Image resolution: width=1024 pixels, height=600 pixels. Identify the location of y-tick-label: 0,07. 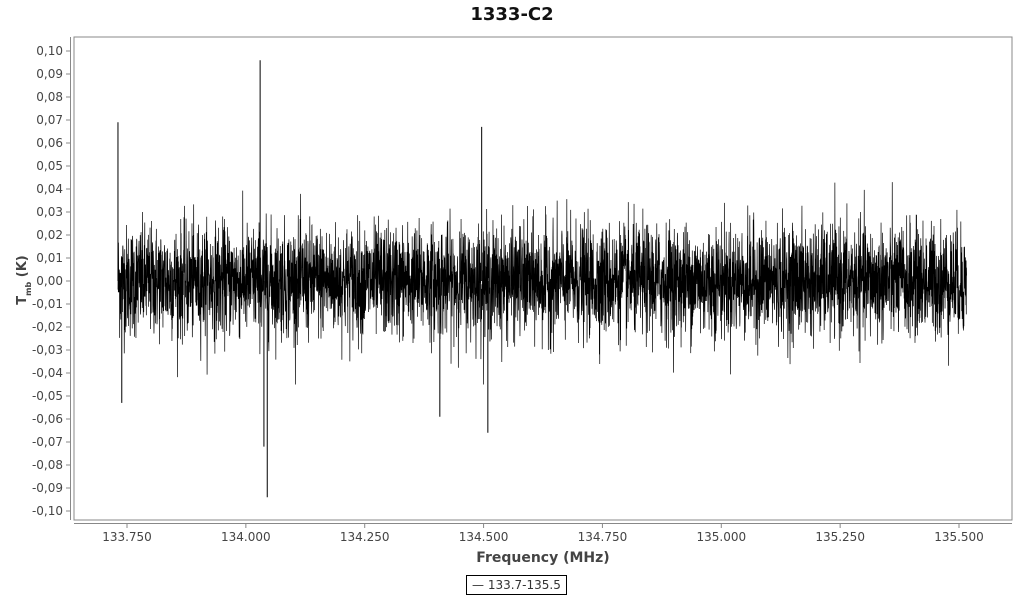
(49, 120).